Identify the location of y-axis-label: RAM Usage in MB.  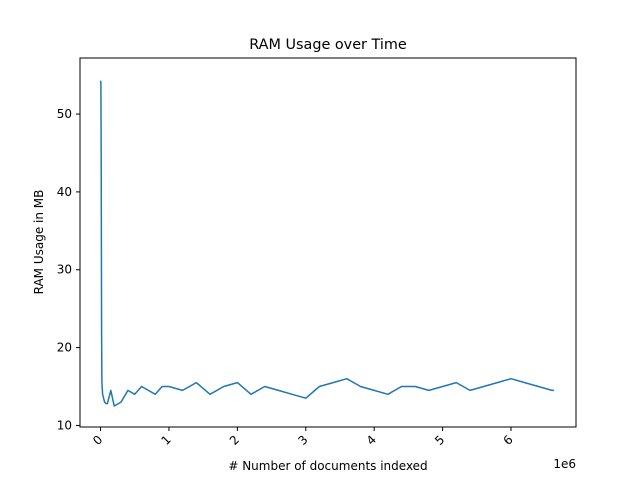
(39, 242).